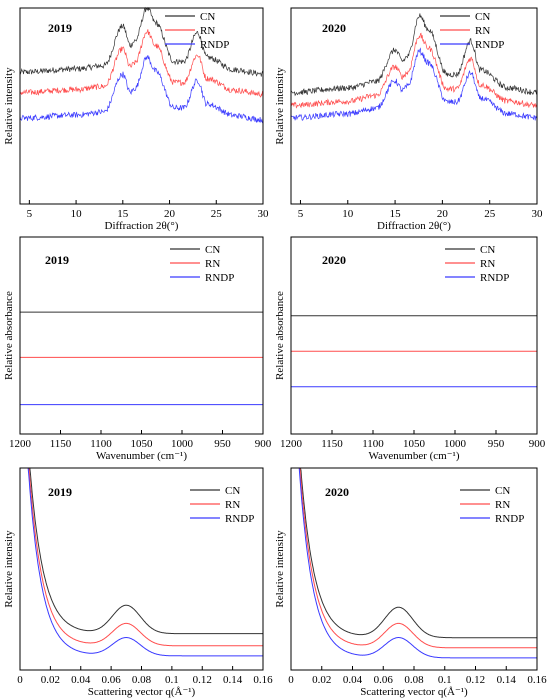  I want to click on x-tick-label: 20, so click(443, 214).